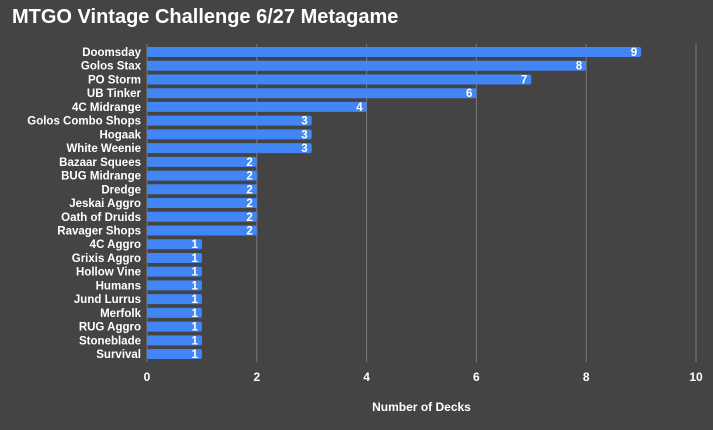  Describe the element at coordinates (103, 149) in the screenshot. I see `category-label: White Weenie` at that location.